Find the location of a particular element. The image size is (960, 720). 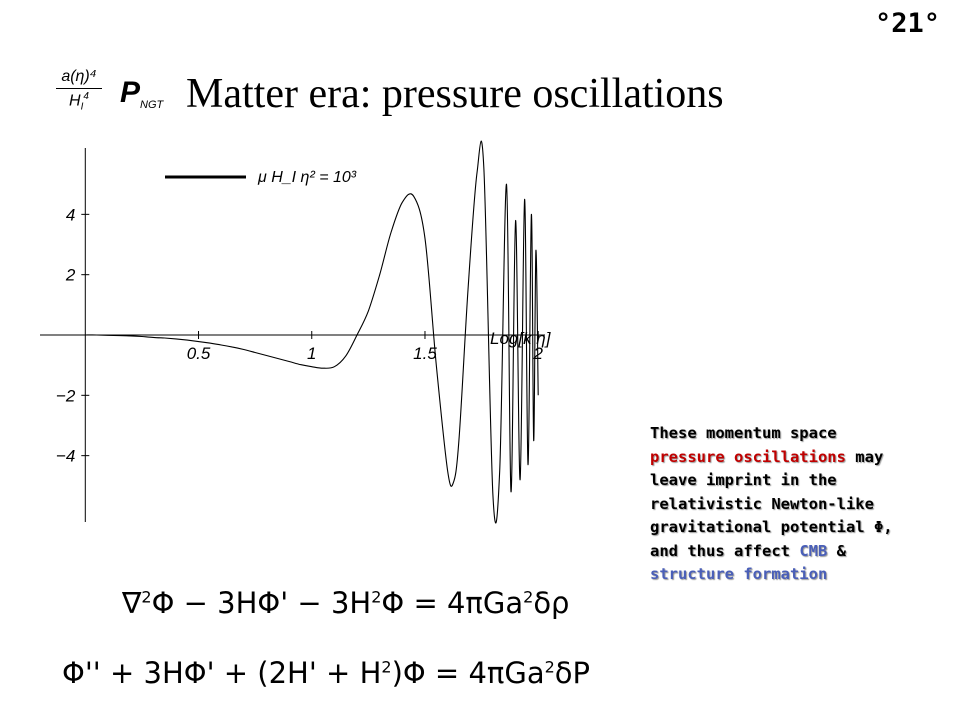

eq1-part: Φ − 3HΦ' − 3H is located at coordinates (261, 603).